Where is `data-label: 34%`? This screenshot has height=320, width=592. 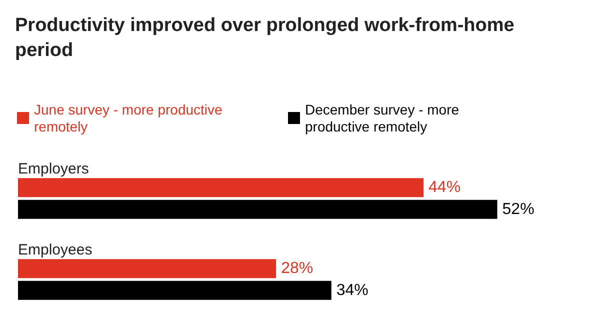 data-label: 34% is located at coordinates (352, 290).